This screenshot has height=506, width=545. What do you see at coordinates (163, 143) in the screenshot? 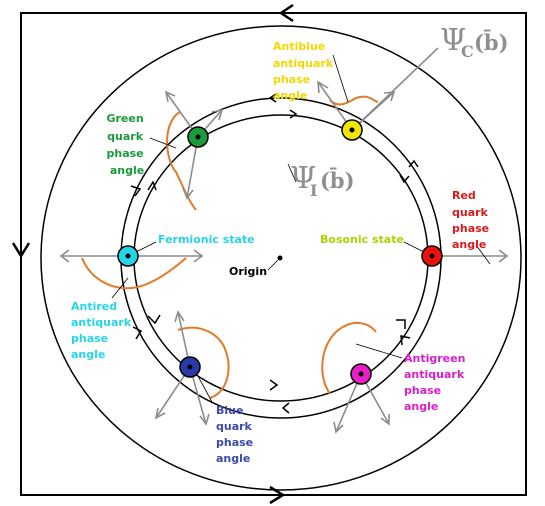
I see `green-leader` at bounding box center [163, 143].